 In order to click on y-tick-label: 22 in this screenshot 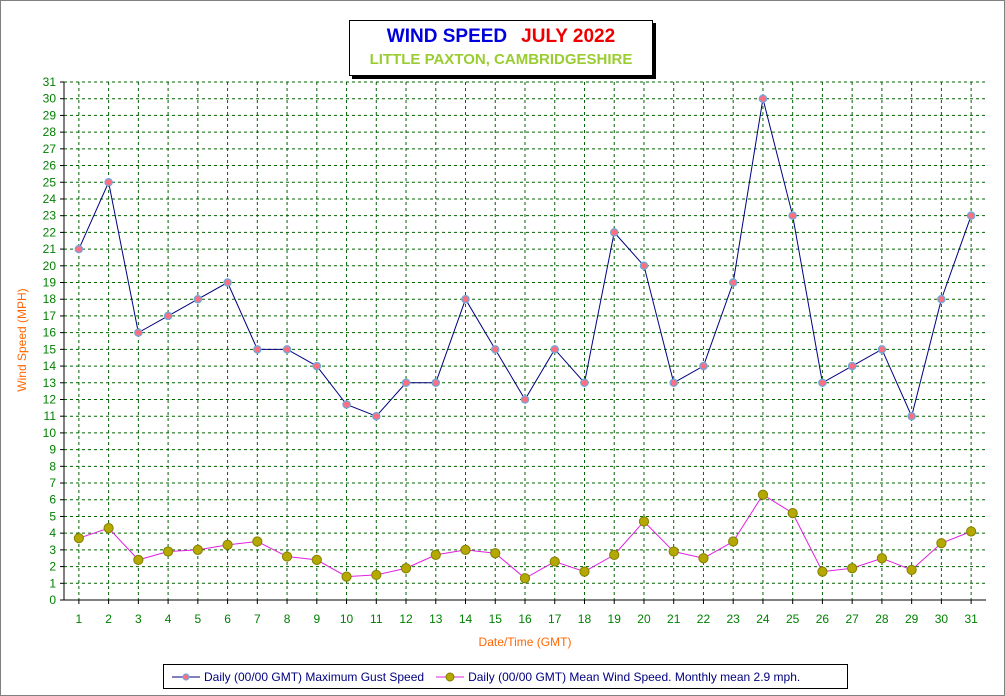, I will do `click(50, 232)`.